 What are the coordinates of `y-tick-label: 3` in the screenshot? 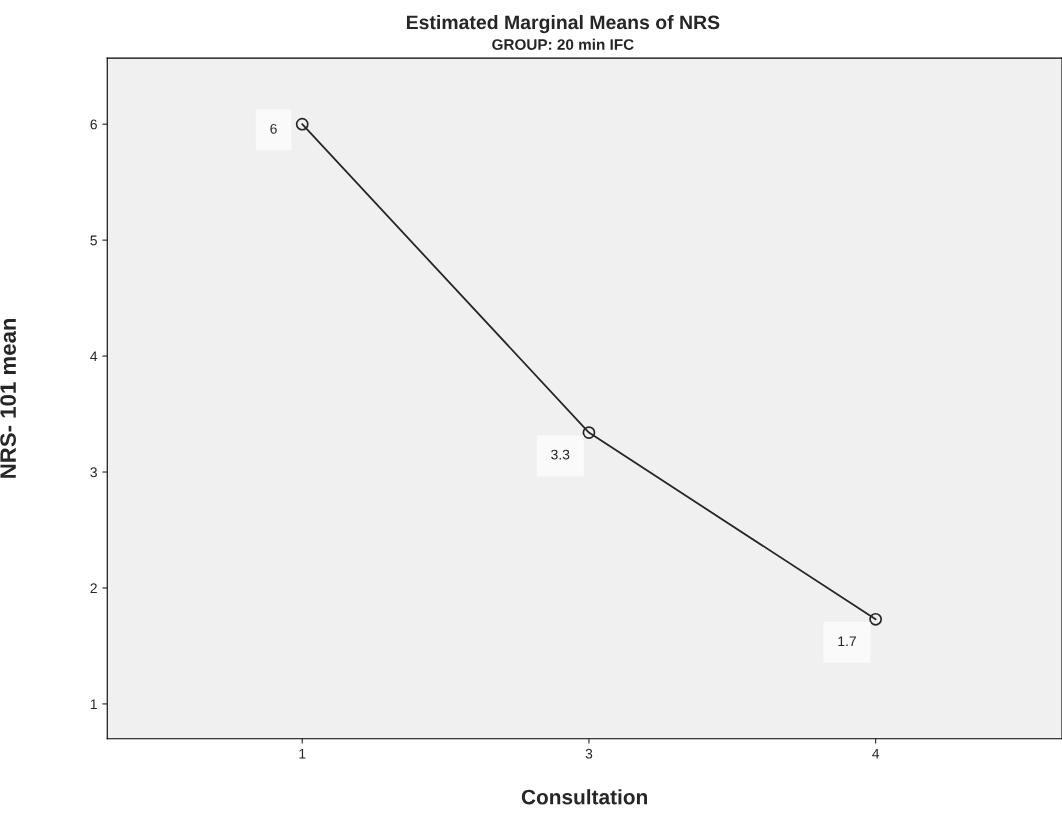 It's located at (93, 472).